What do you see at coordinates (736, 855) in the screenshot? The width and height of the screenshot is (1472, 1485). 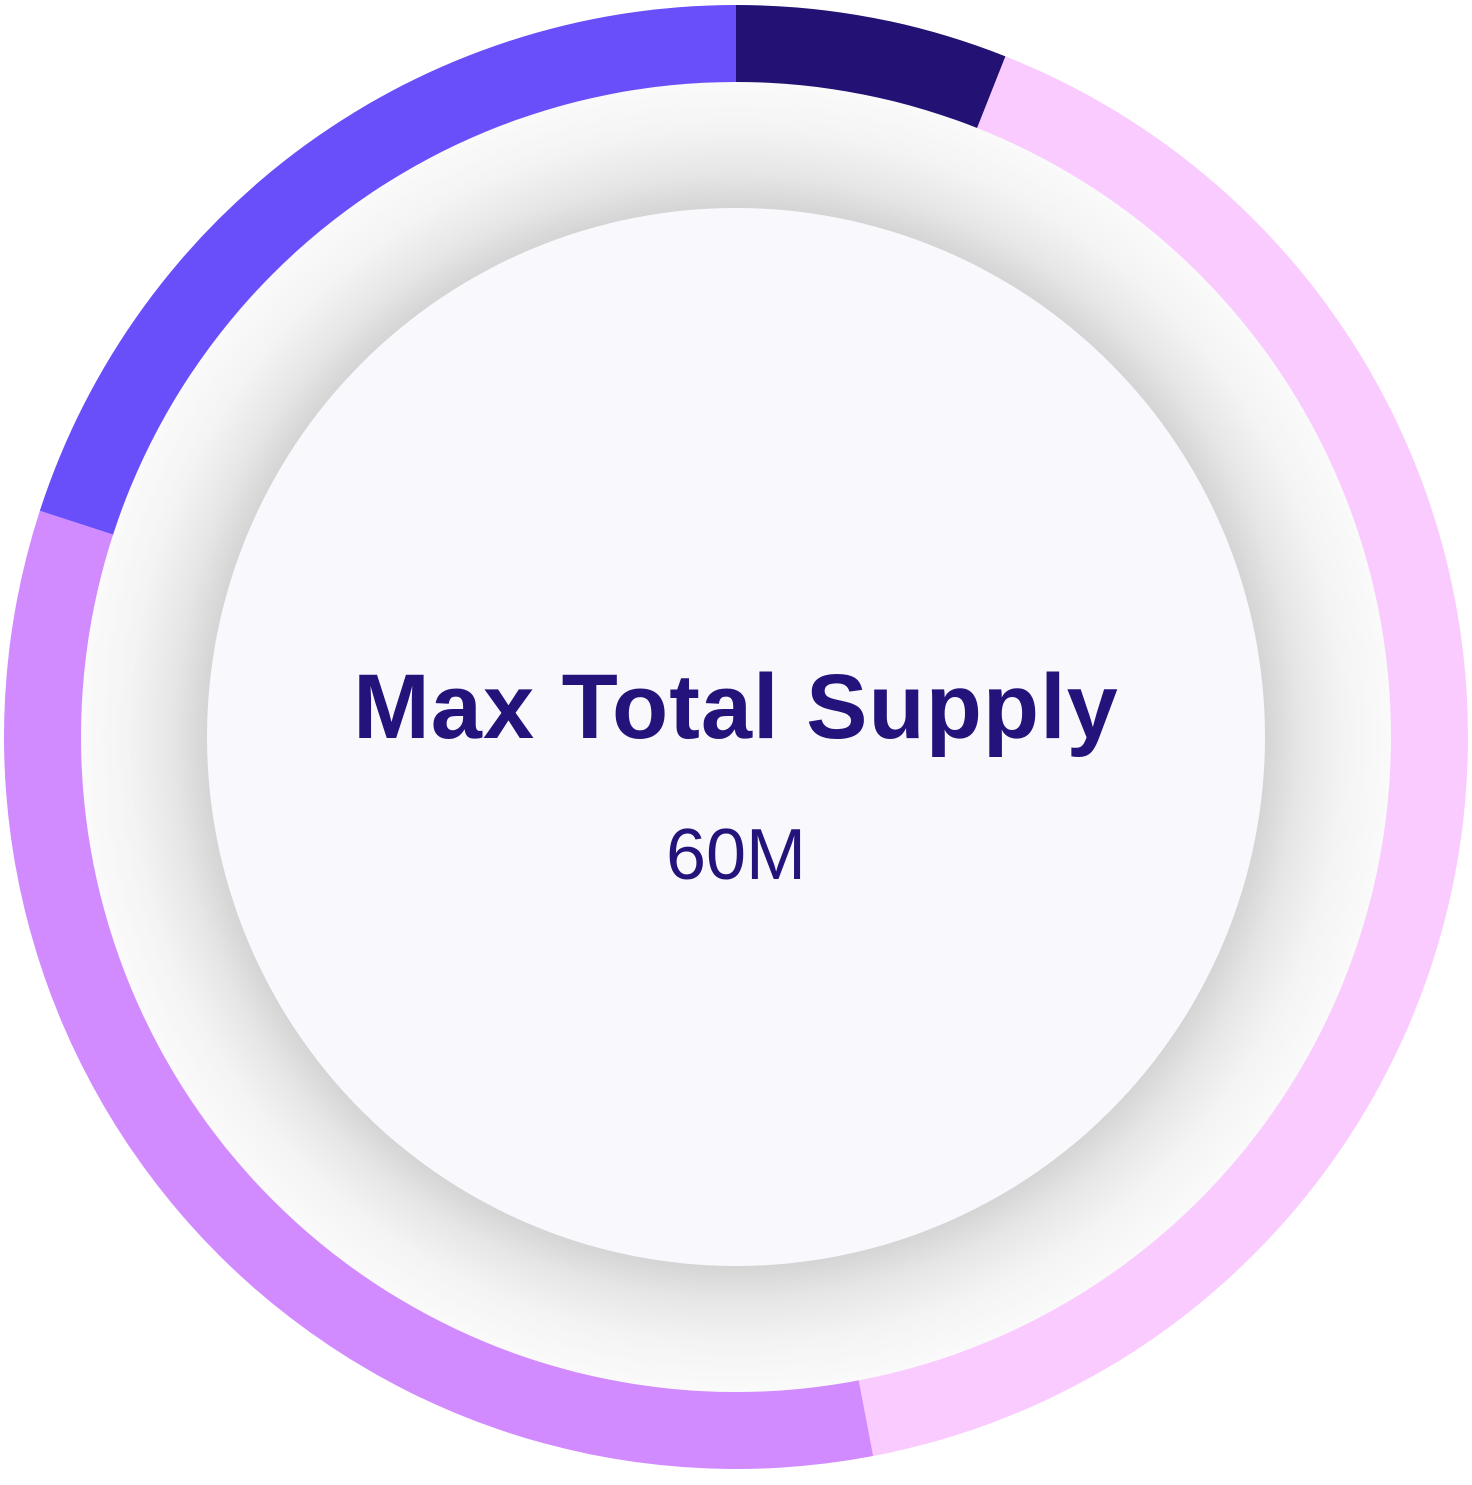 I see `center-value: 60M` at bounding box center [736, 855].